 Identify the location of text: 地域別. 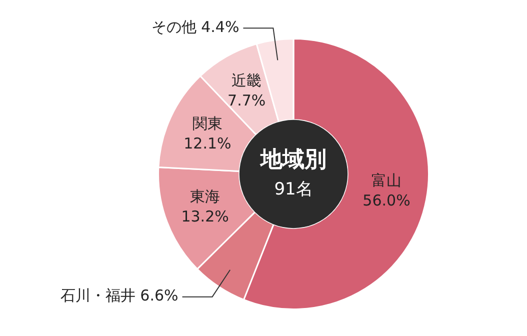
(293, 160).